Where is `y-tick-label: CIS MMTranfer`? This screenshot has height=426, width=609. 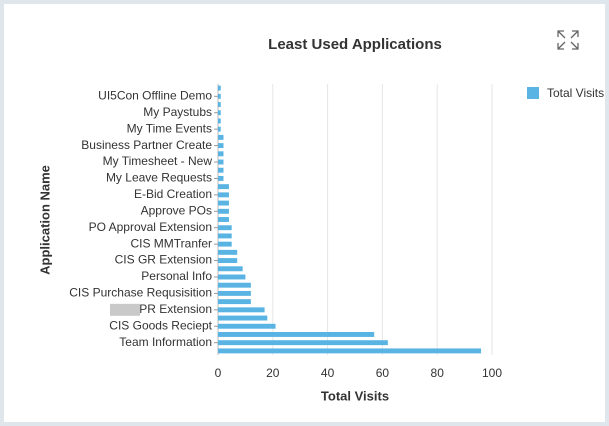 y-tick-label: CIS MMTranfer is located at coordinates (171, 243).